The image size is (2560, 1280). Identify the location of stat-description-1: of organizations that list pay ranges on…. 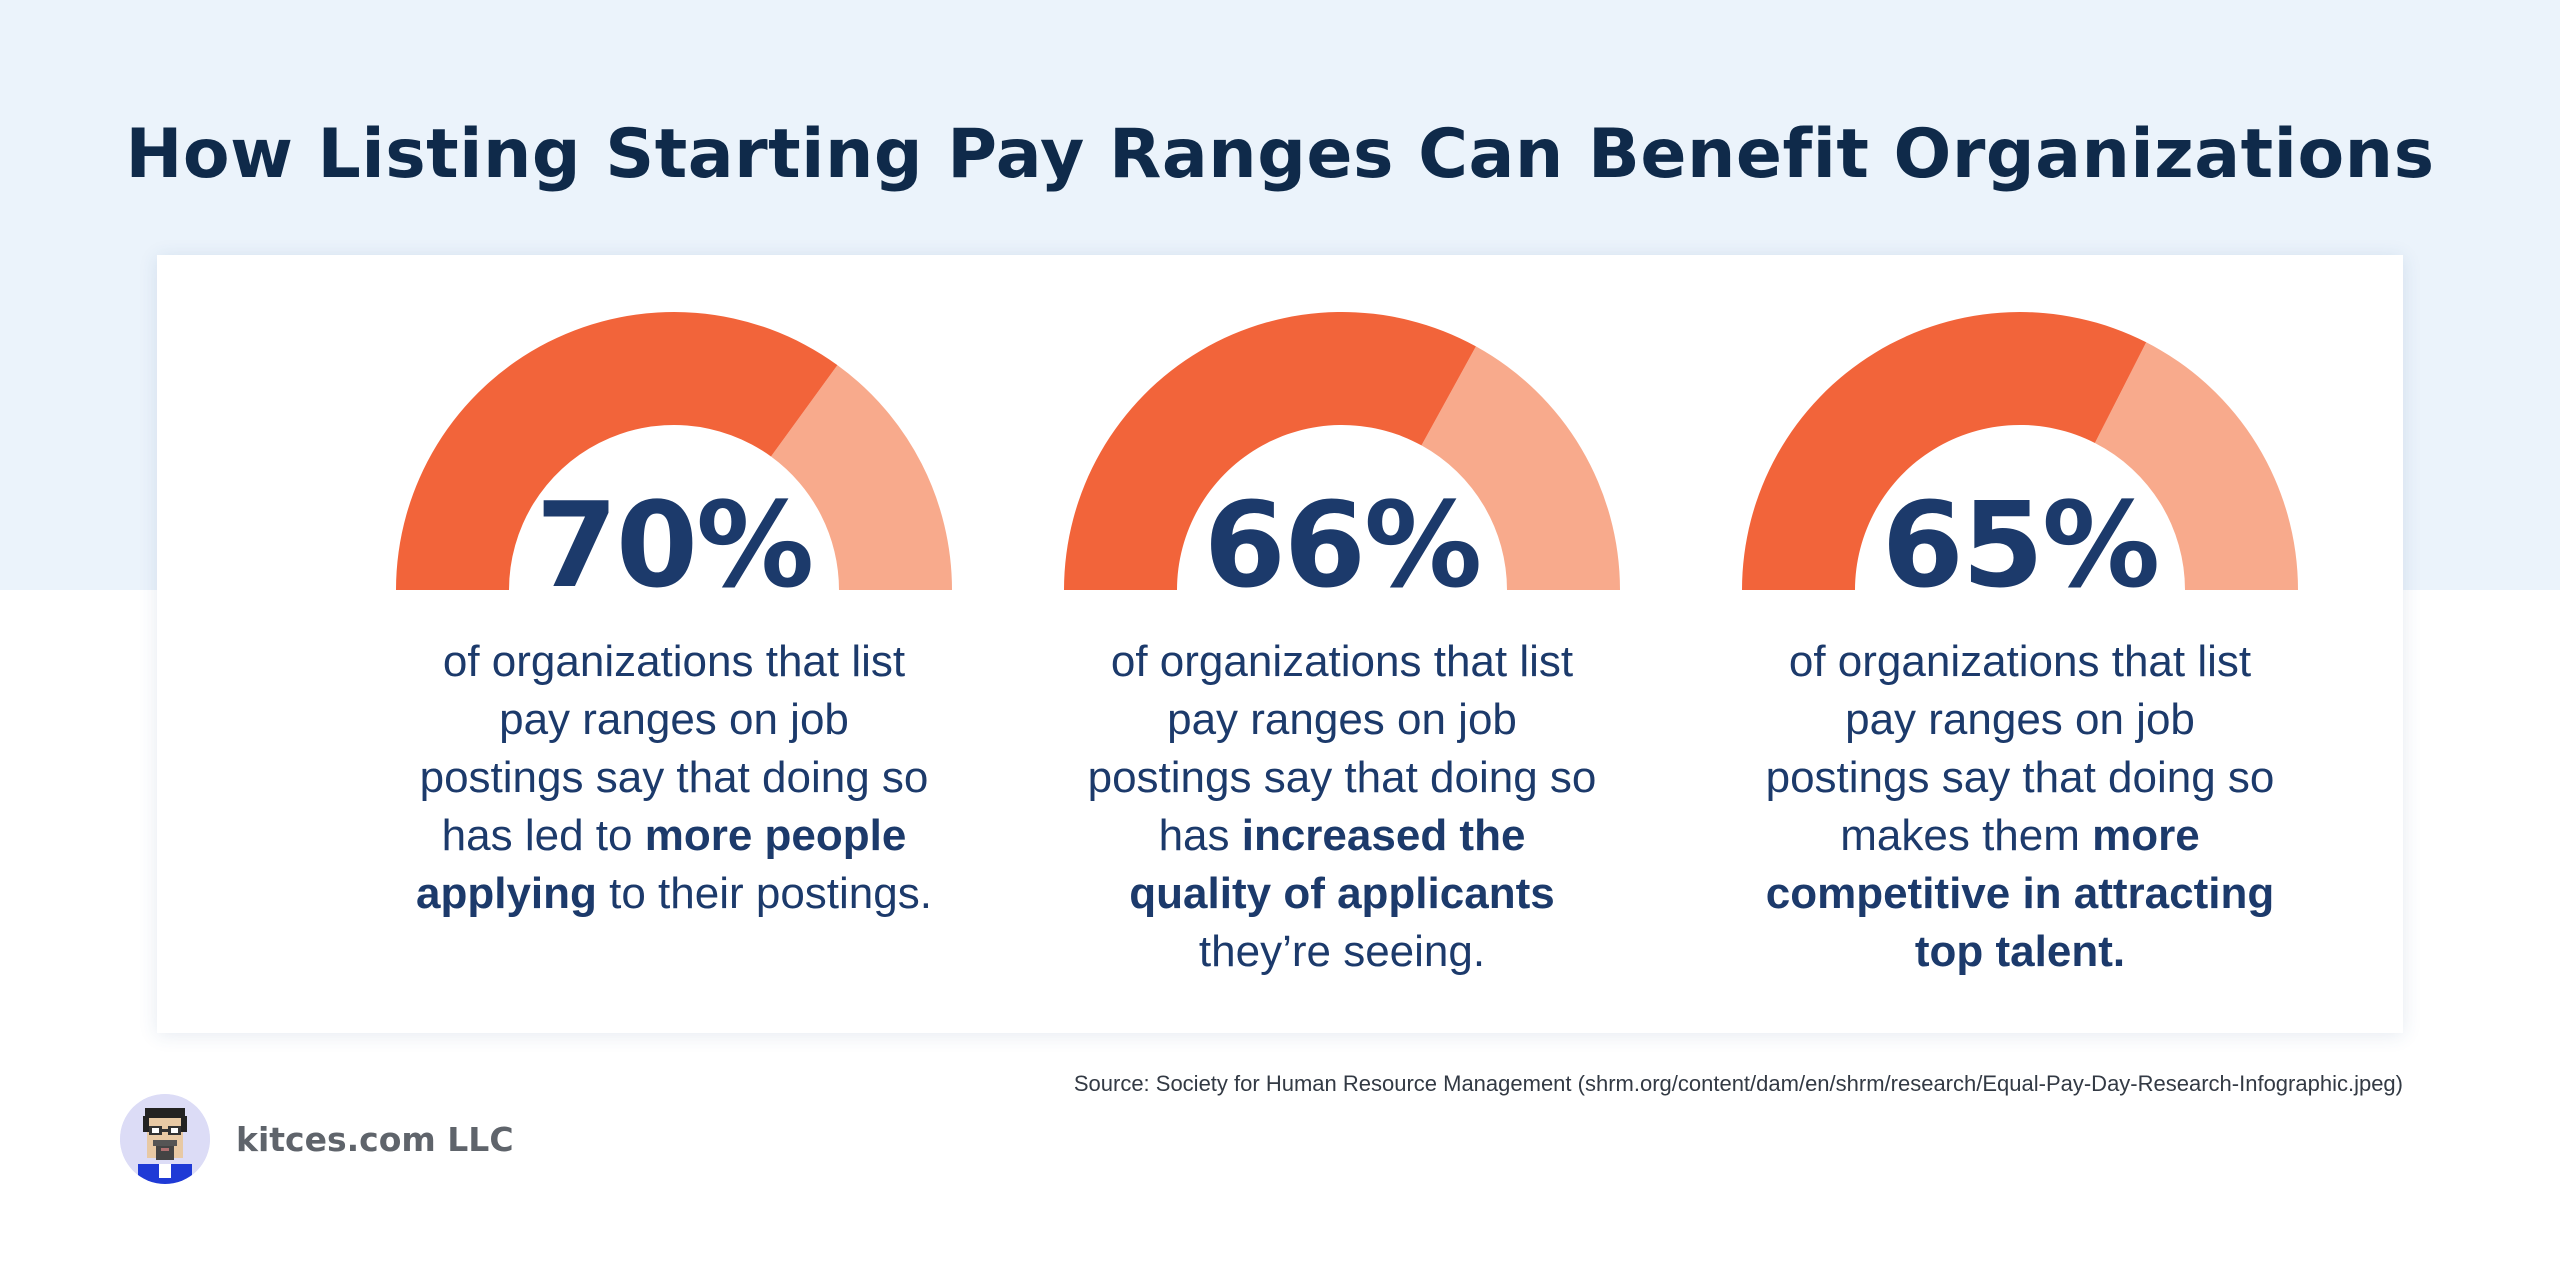
(674, 778).